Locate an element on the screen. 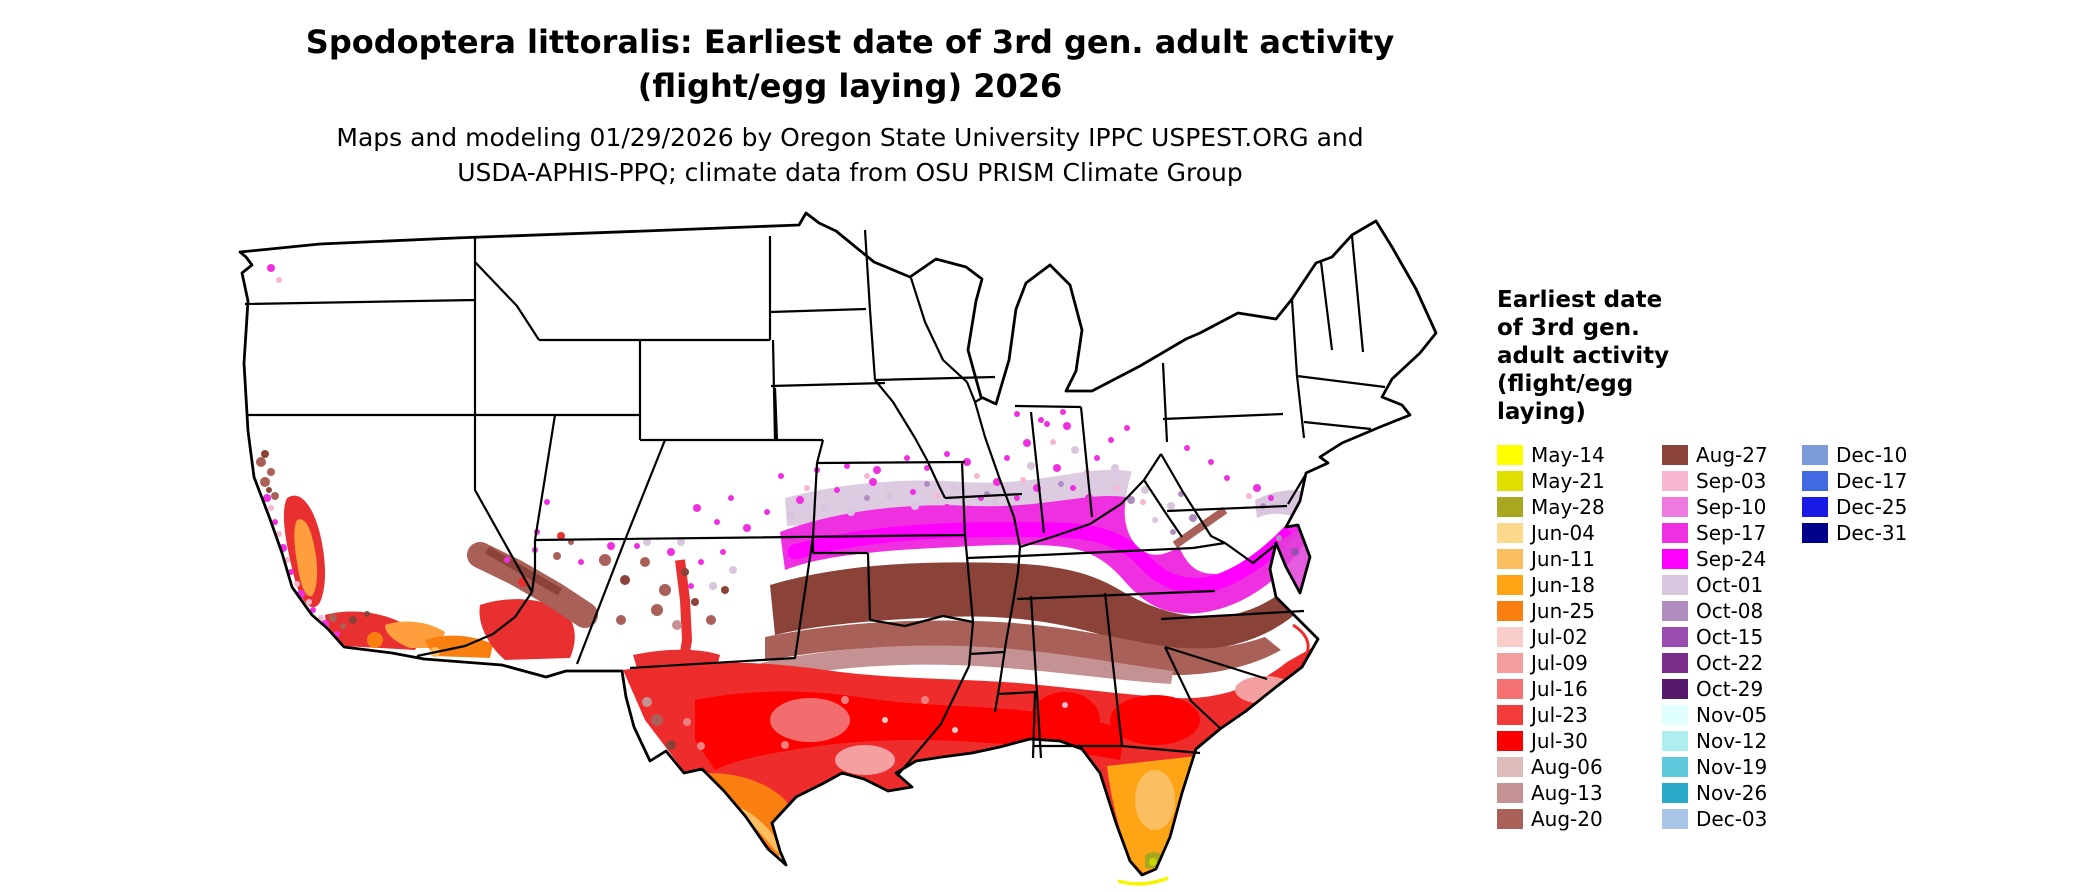  legend-label: Dec-03 is located at coordinates (1732, 819).